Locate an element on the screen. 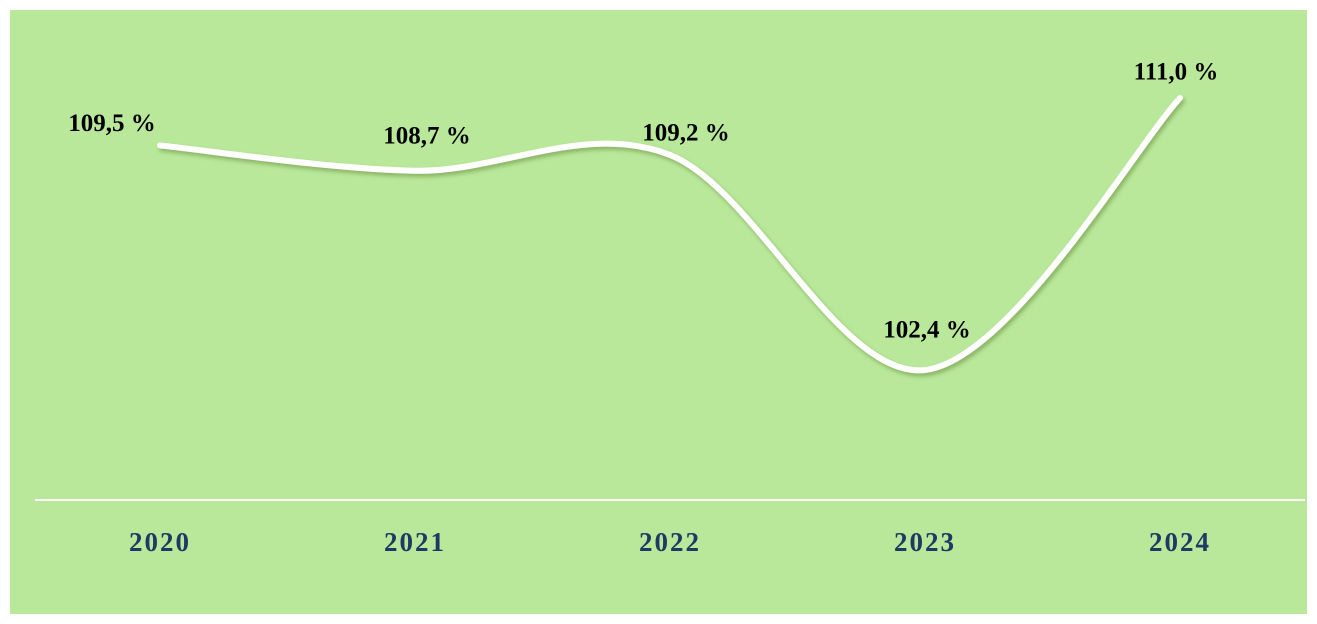  data-label: 108,7 % is located at coordinates (427, 135).